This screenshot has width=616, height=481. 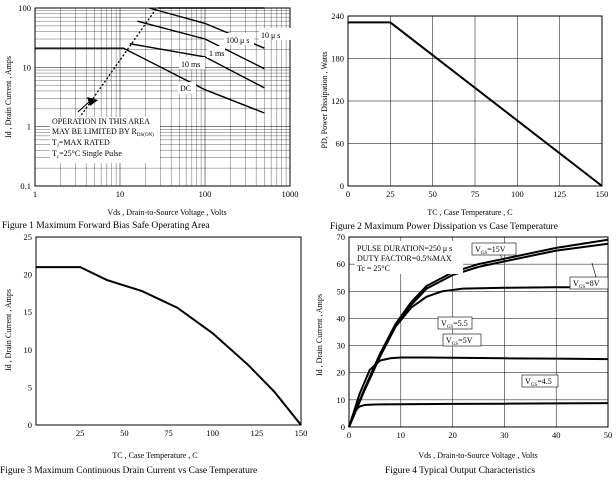 I want to click on fig4-ytick-label: 30, so click(x=341, y=346).